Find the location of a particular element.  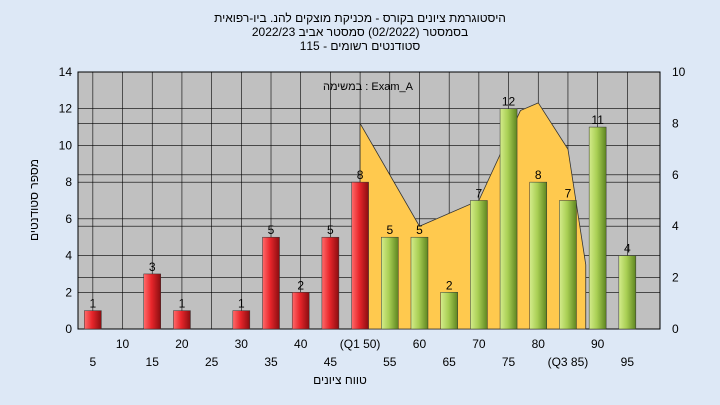

x-tick-label: 25 is located at coordinates (212, 362).